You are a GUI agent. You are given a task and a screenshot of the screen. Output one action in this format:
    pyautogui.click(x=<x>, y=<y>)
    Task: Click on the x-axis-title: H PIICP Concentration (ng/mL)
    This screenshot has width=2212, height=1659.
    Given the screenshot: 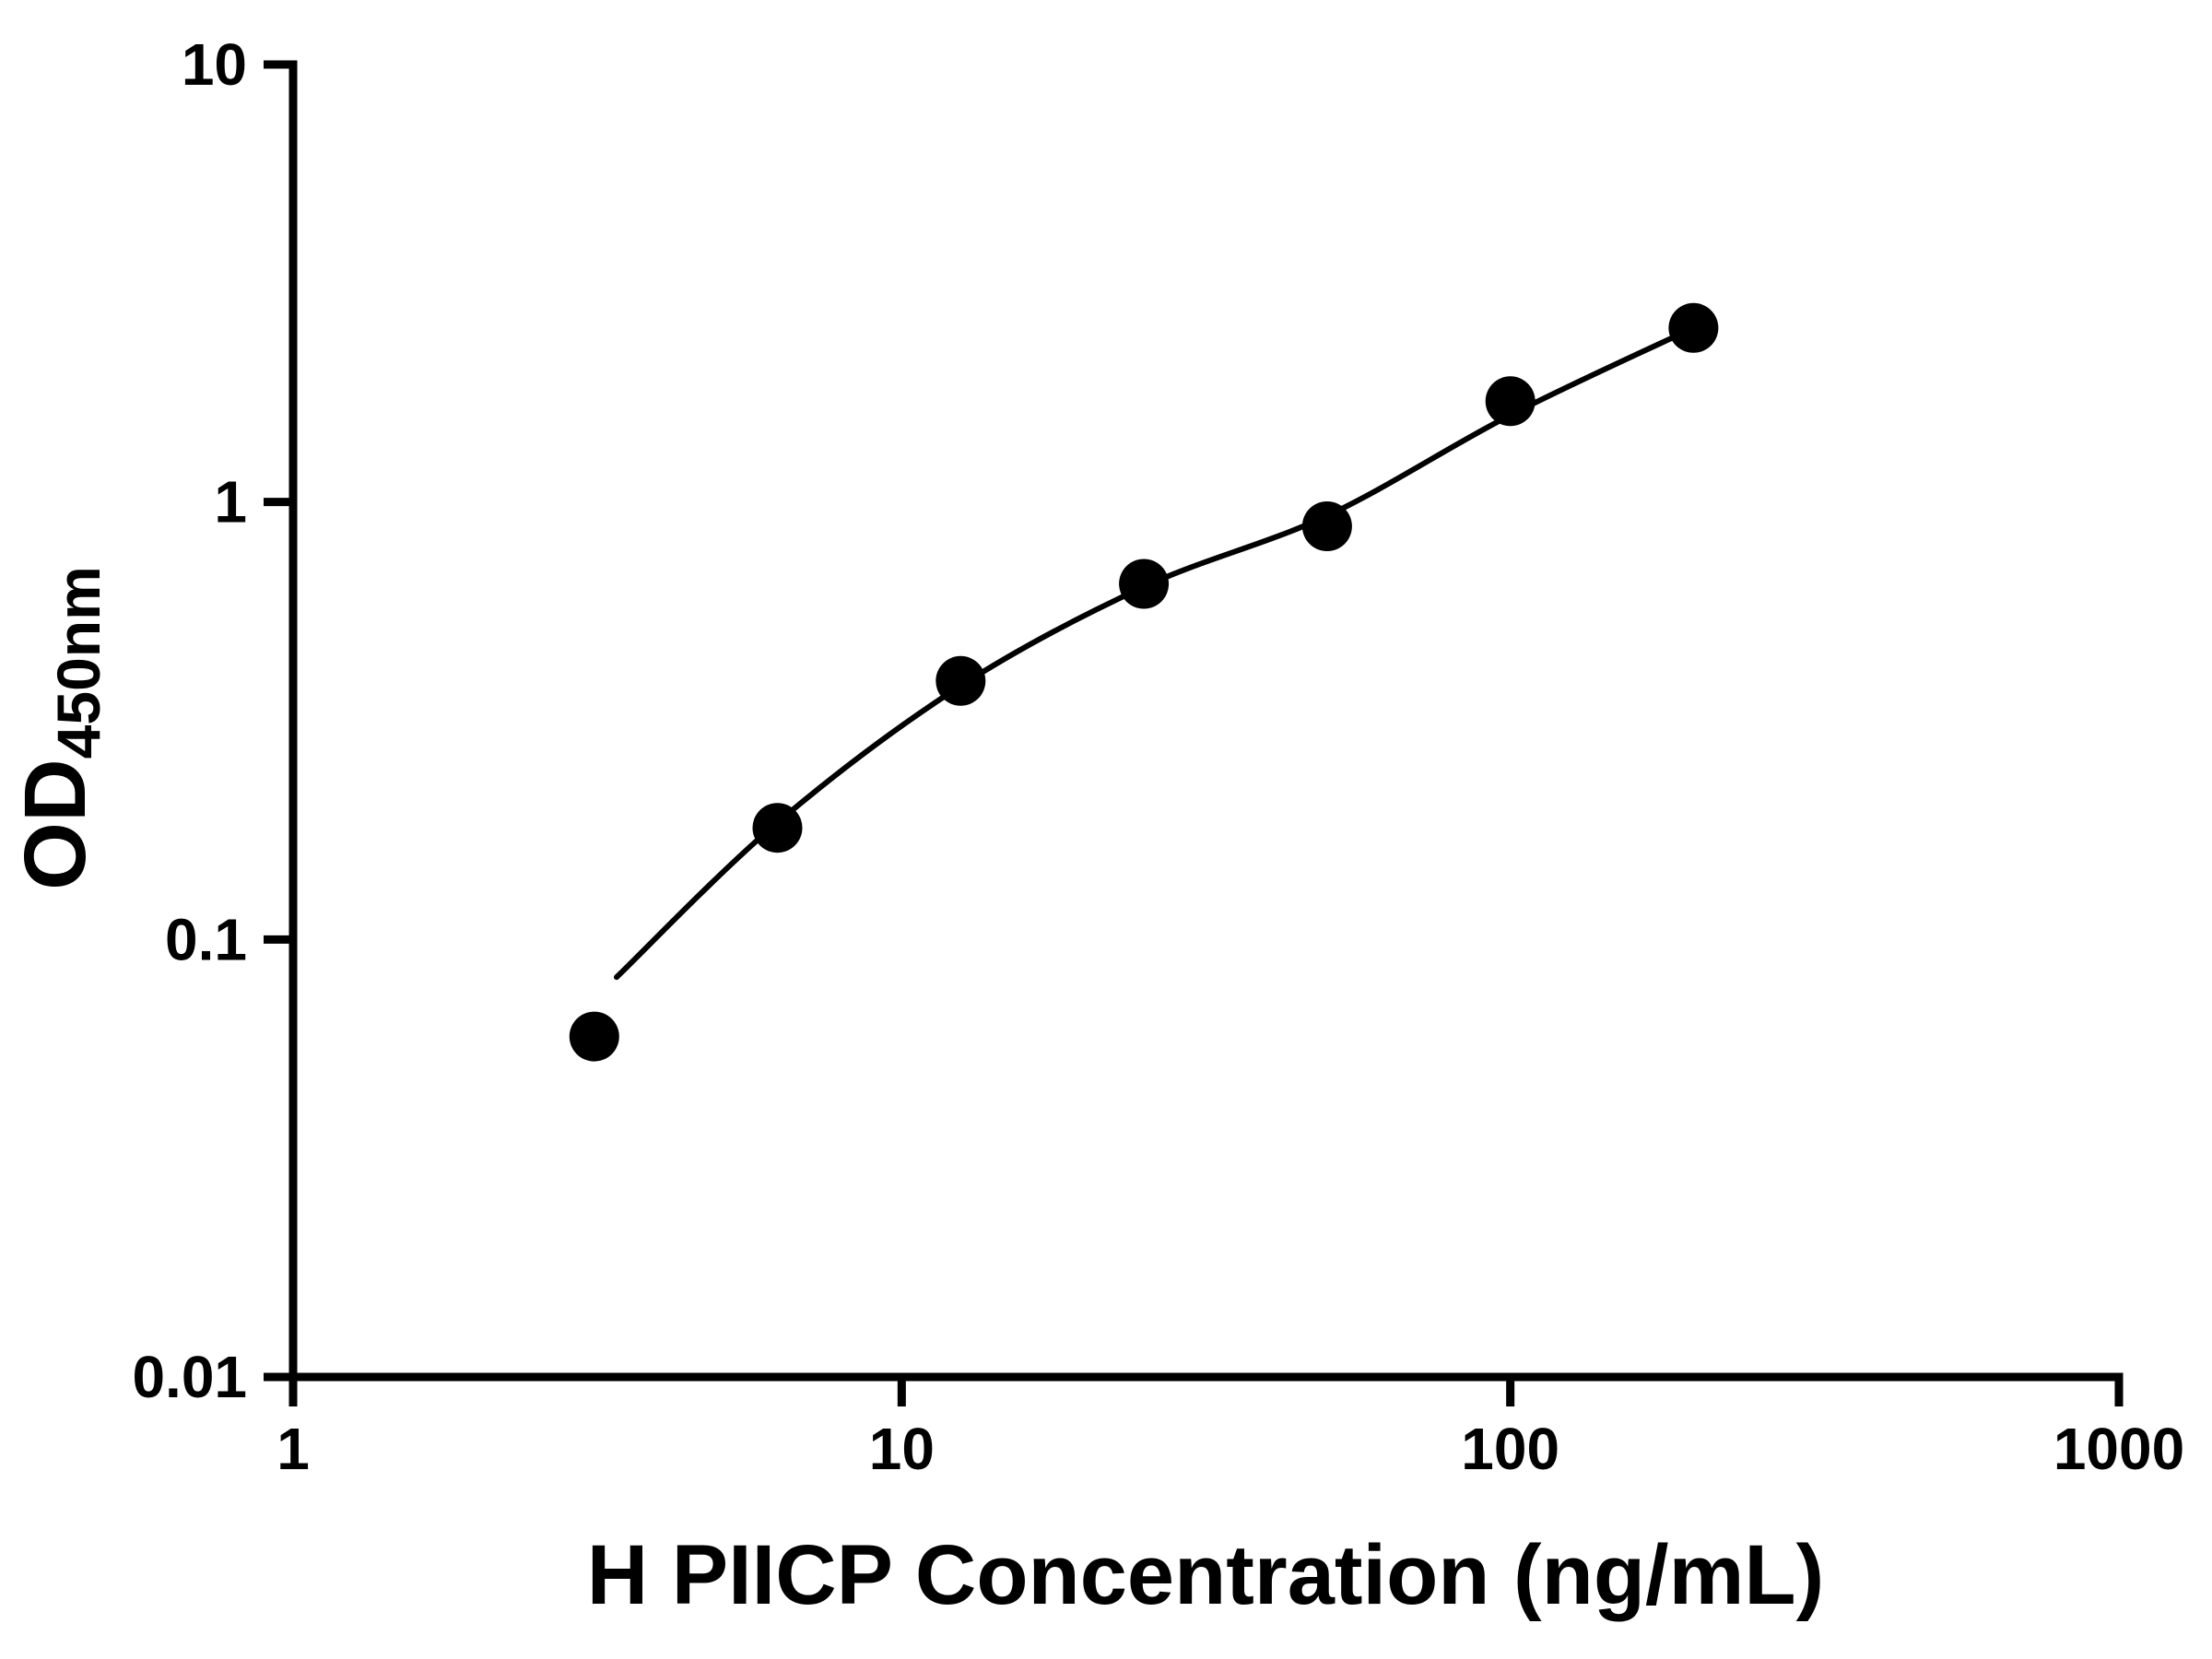 What is the action you would take?
    pyautogui.click(x=1206, y=1575)
    